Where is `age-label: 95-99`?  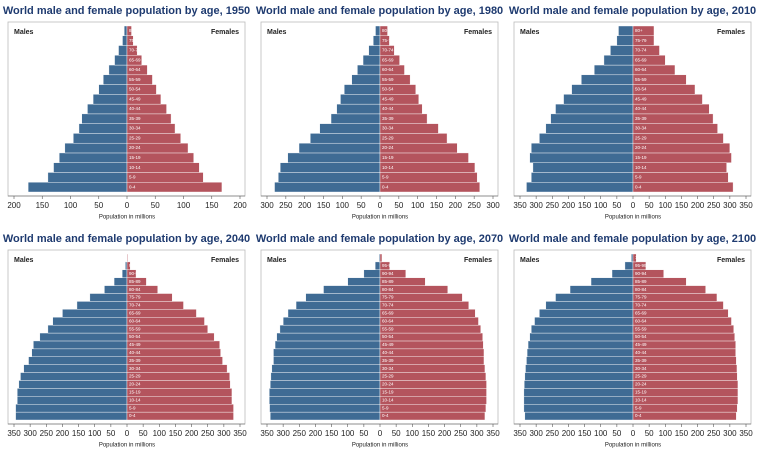 age-label: 95-99 is located at coordinates (388, 265).